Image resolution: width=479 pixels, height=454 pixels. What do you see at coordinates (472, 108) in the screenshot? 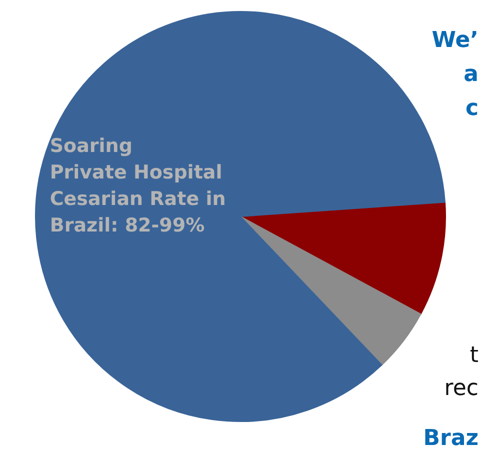
I see `text: c` at bounding box center [472, 108].